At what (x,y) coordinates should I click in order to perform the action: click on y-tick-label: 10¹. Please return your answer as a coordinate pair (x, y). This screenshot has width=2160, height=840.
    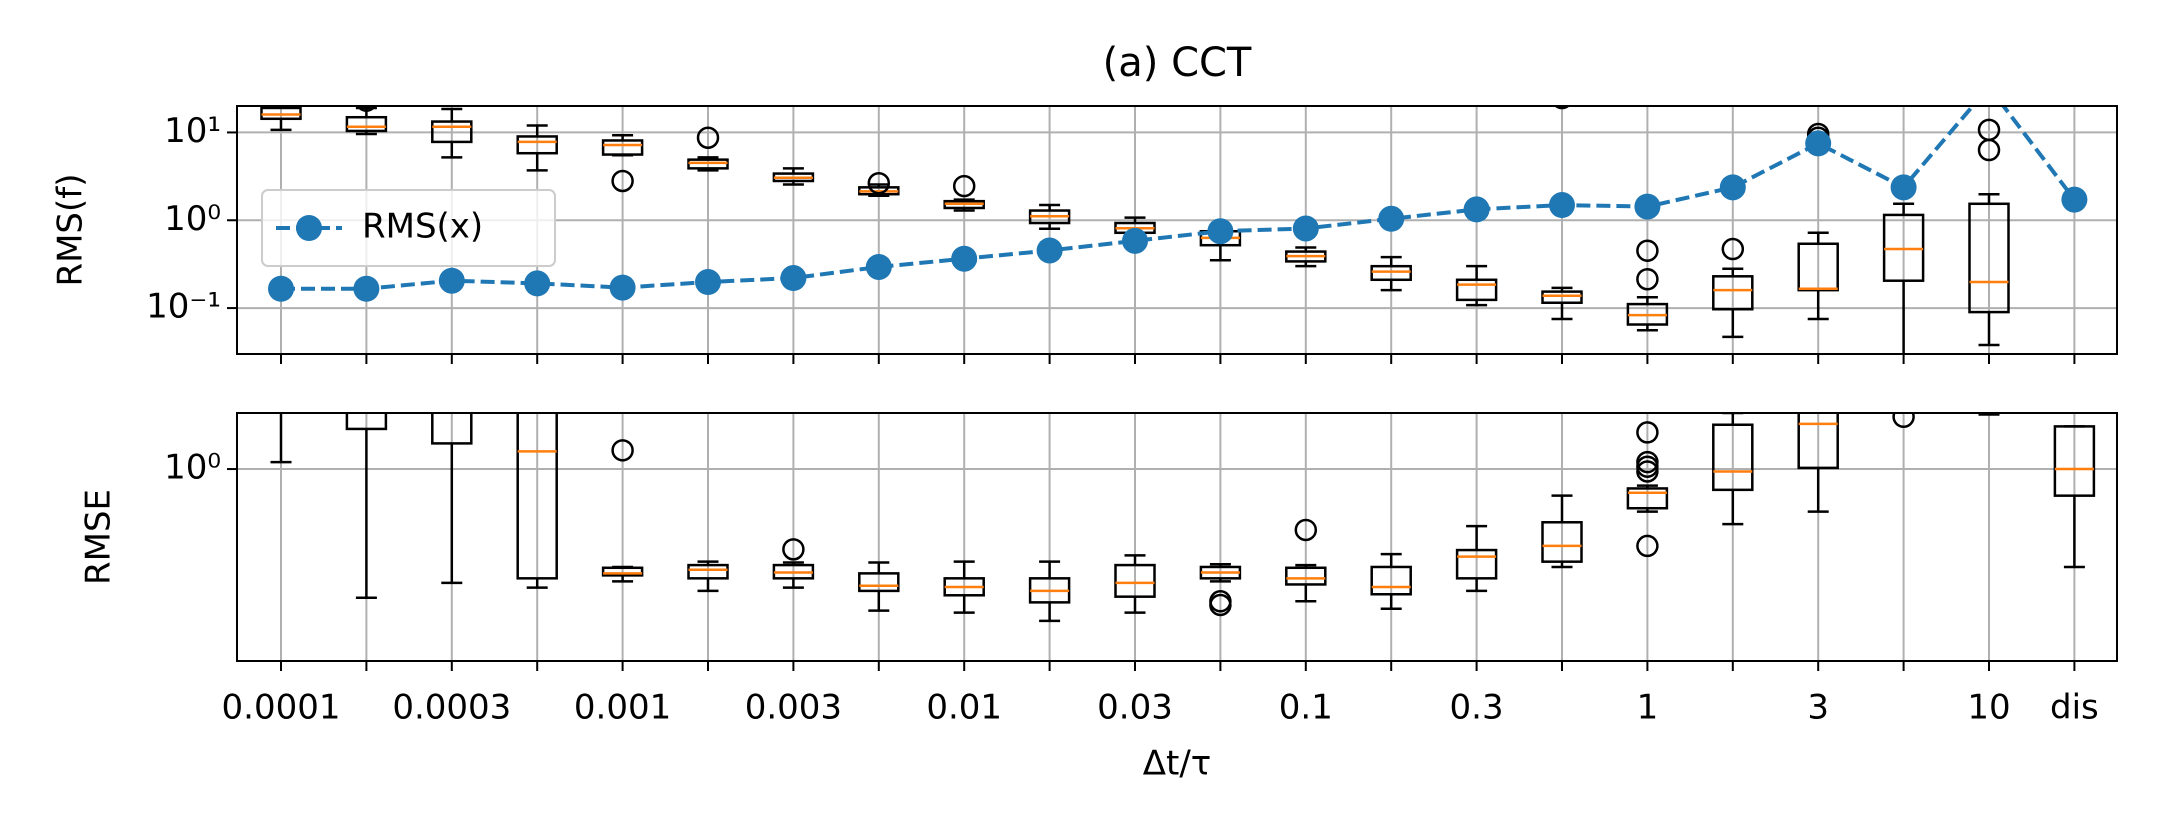
    Looking at the image, I should click on (192, 131).